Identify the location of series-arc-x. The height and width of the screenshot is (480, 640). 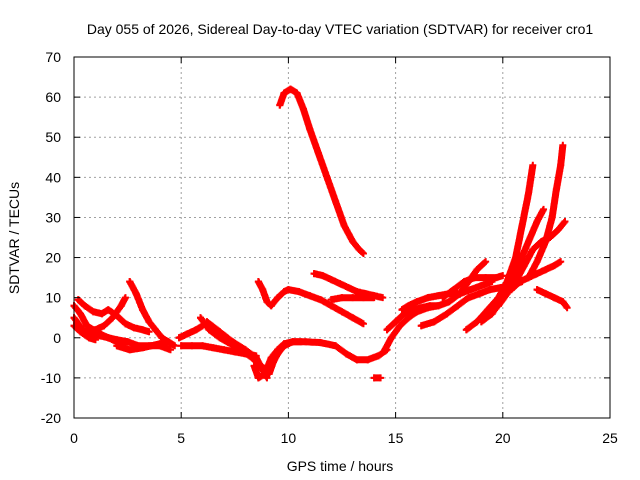
(499, 247).